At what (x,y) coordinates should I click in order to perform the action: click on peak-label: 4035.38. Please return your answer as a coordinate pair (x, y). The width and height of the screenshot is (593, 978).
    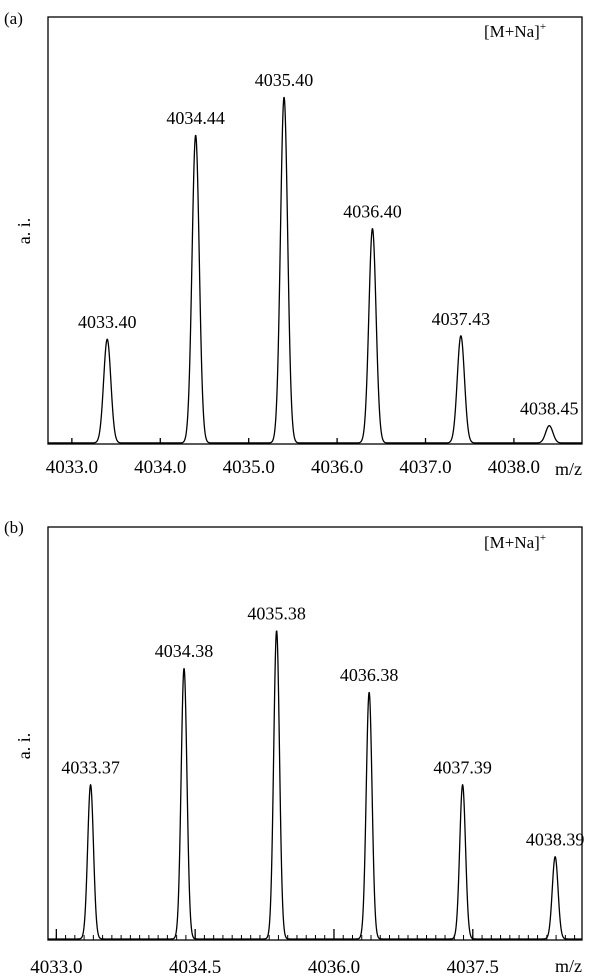
    Looking at the image, I should click on (276, 613).